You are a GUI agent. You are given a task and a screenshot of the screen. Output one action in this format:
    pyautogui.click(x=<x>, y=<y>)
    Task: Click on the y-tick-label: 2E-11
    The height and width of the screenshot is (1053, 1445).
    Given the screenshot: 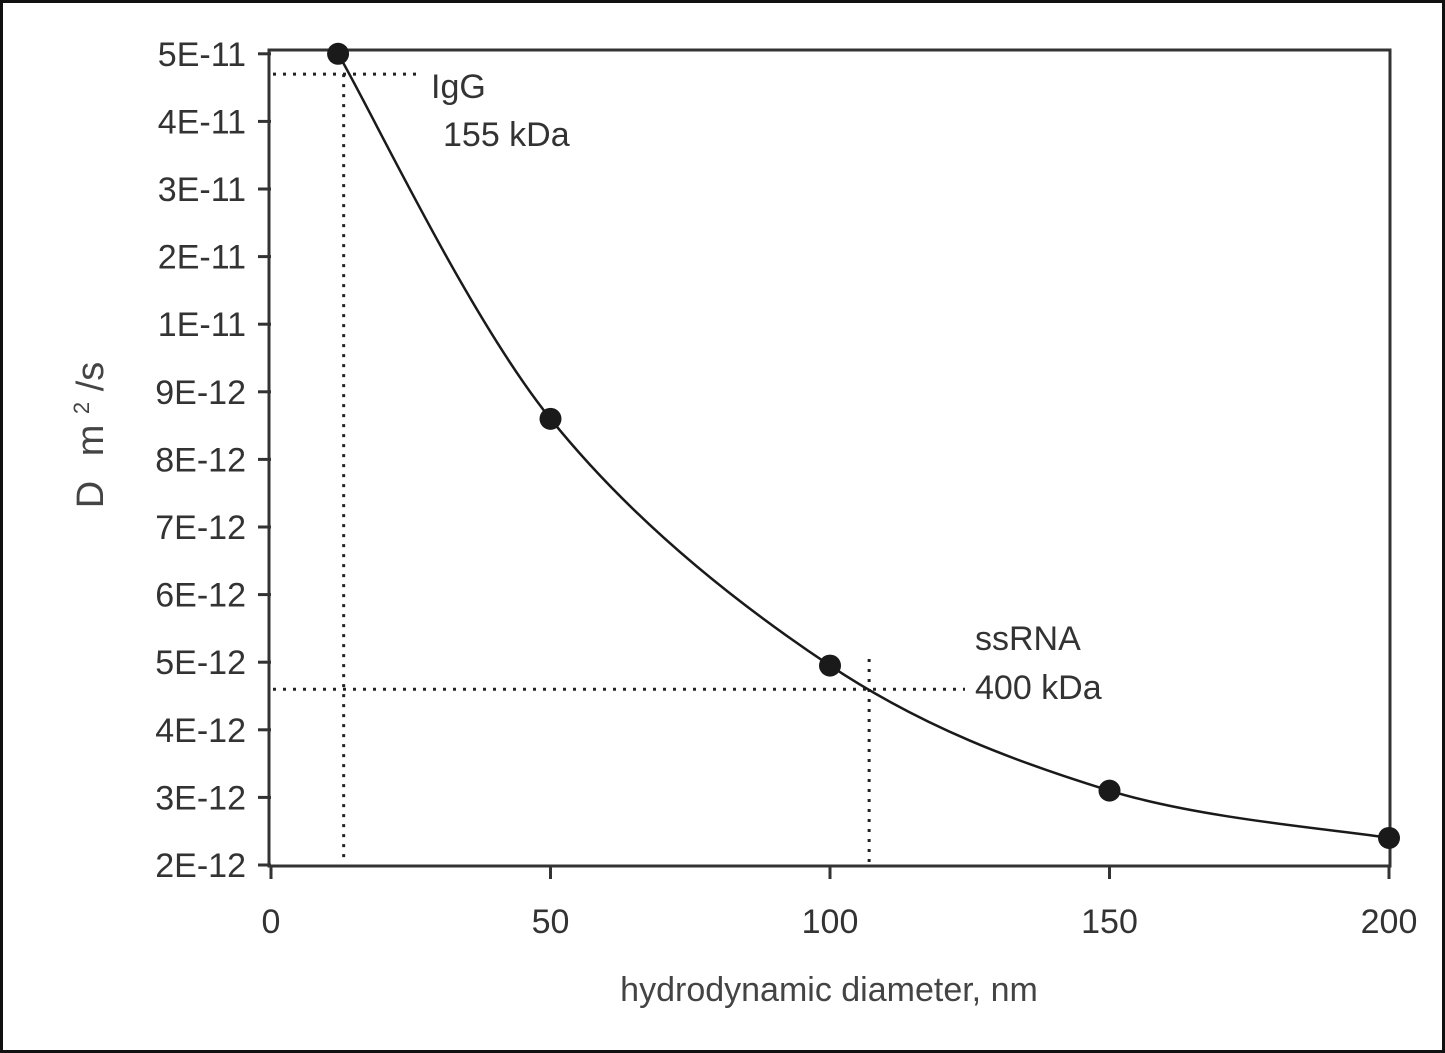 What is the action you would take?
    pyautogui.click(x=202, y=258)
    